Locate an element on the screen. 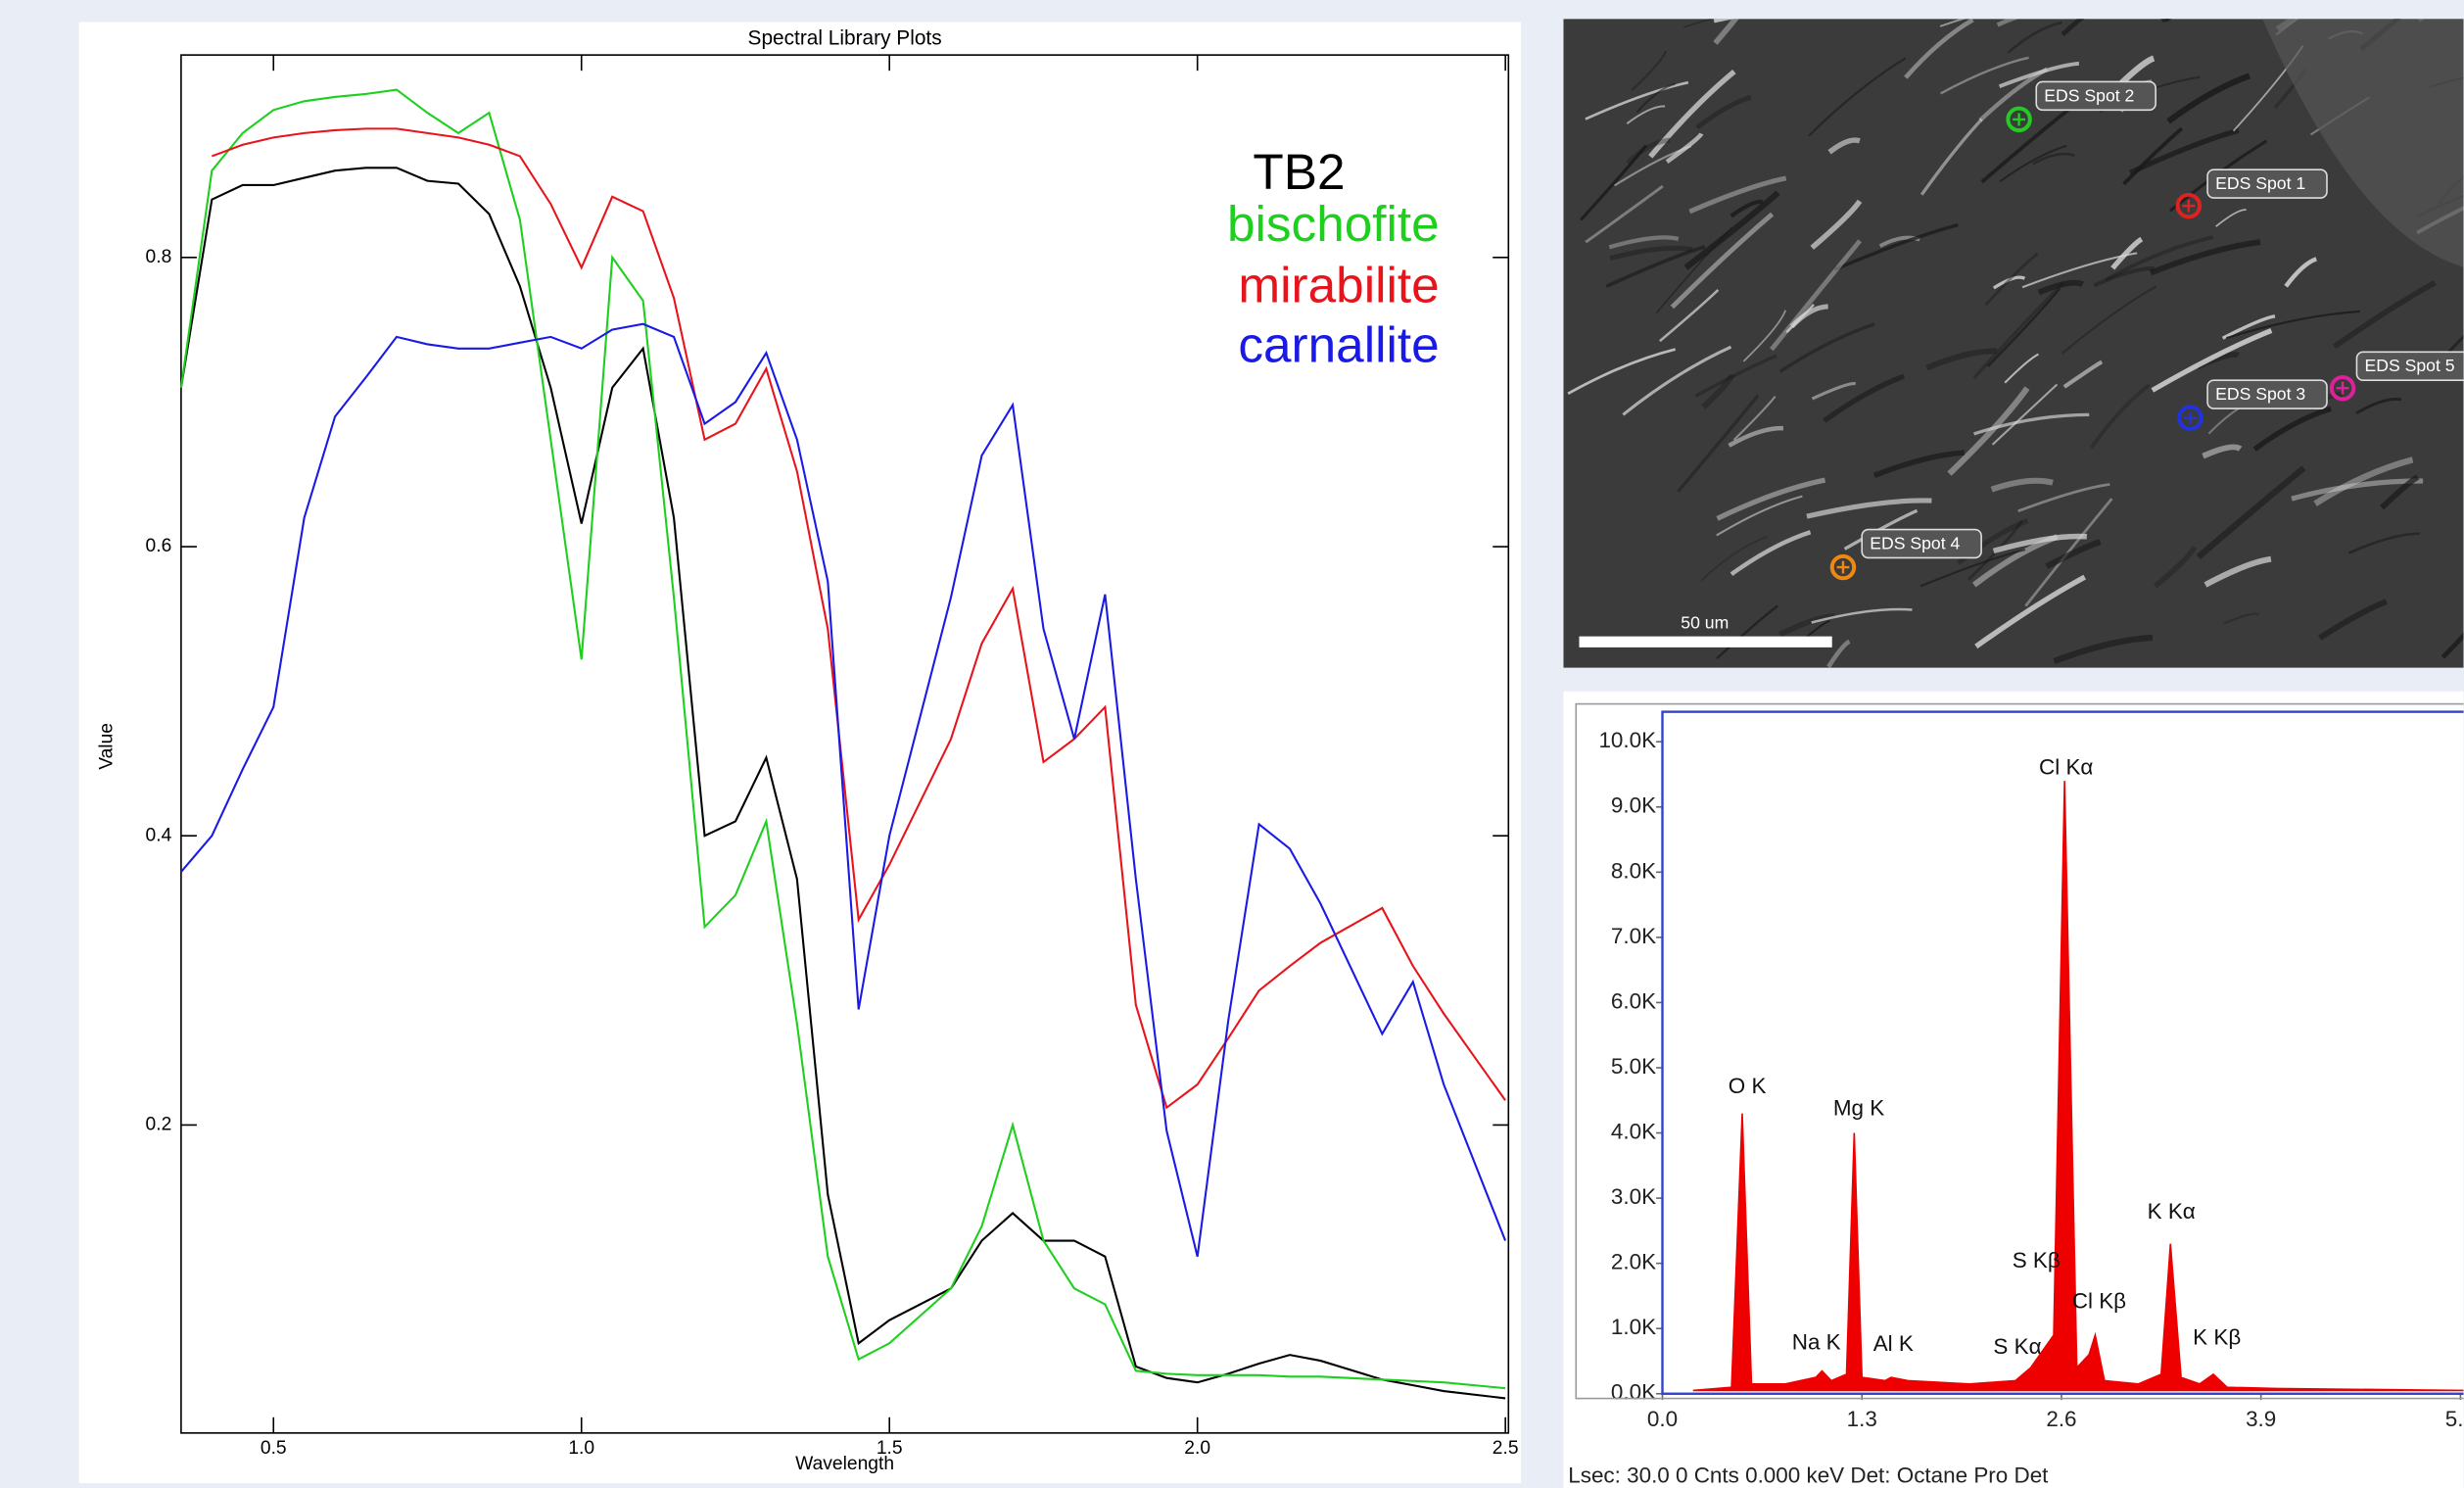 The height and width of the screenshot is (1488, 2464). x-tick-label: 1.5 is located at coordinates (890, 1448).